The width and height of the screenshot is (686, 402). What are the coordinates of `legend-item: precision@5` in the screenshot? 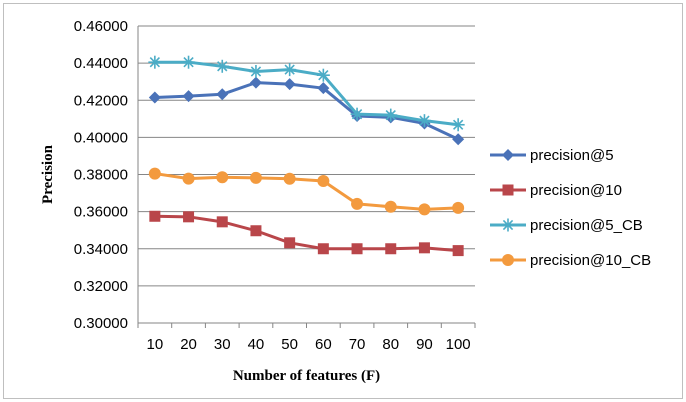 It's located at (552, 155).